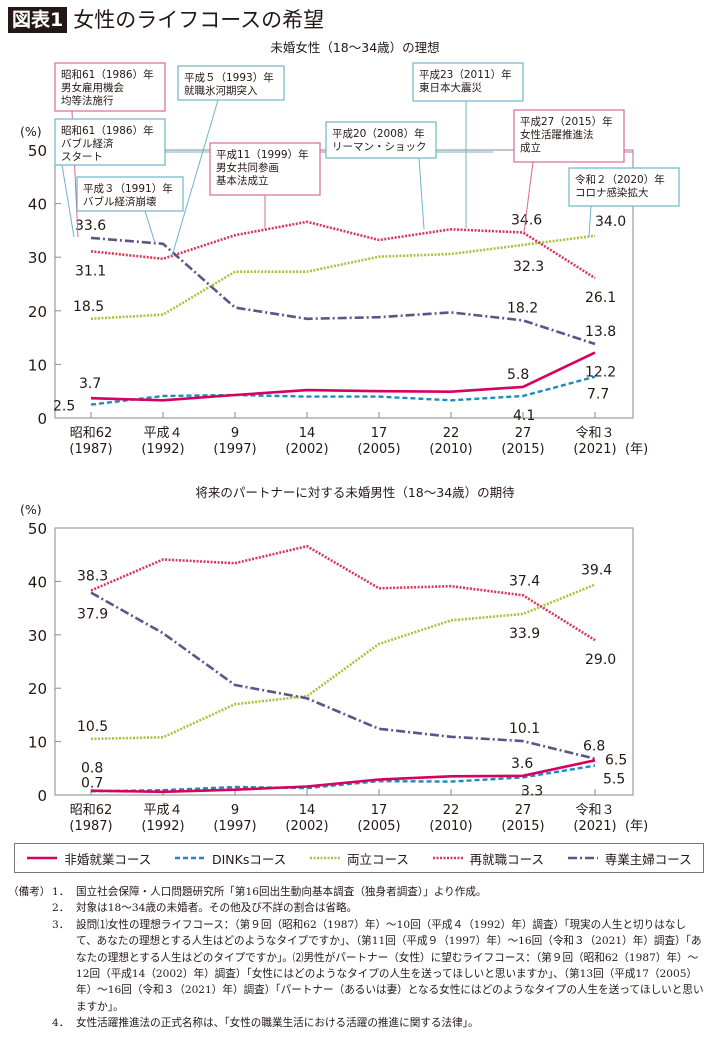 The width and height of the screenshot is (710, 1041). I want to click on annotation-text: バブル経済崩壊, so click(120, 201).